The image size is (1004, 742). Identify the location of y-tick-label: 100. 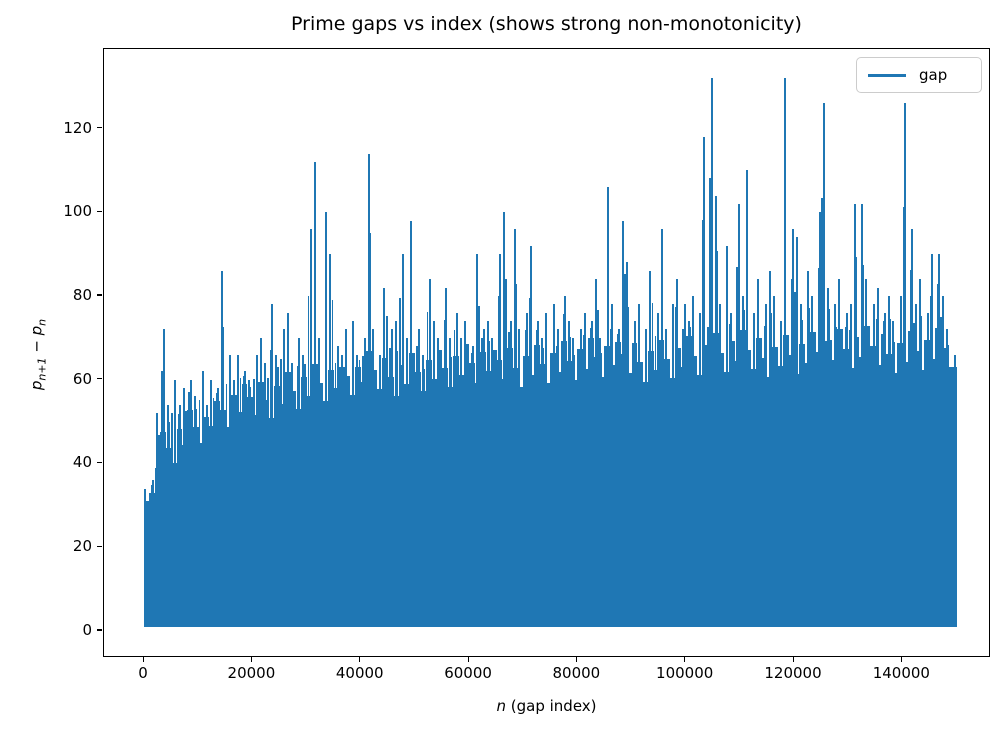
(77, 211).